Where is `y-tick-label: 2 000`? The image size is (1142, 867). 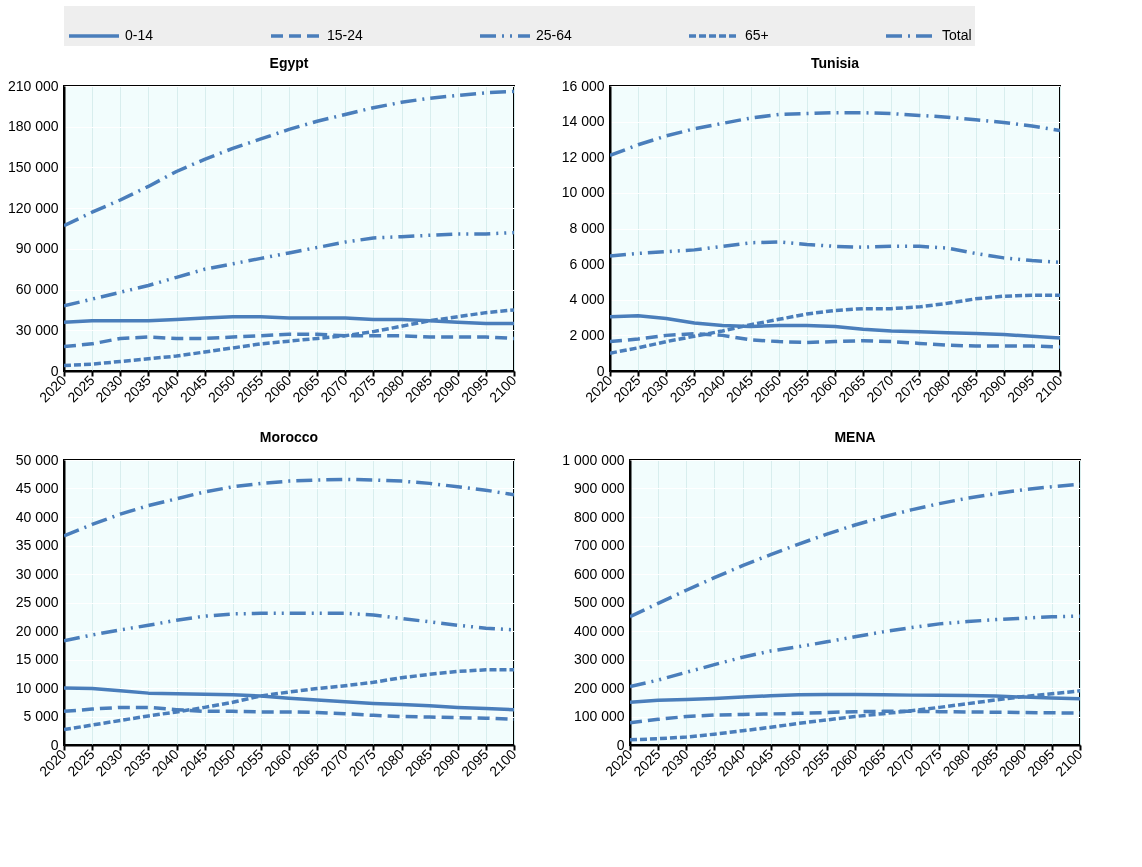
y-tick-label: 2 000 is located at coordinates (587, 334).